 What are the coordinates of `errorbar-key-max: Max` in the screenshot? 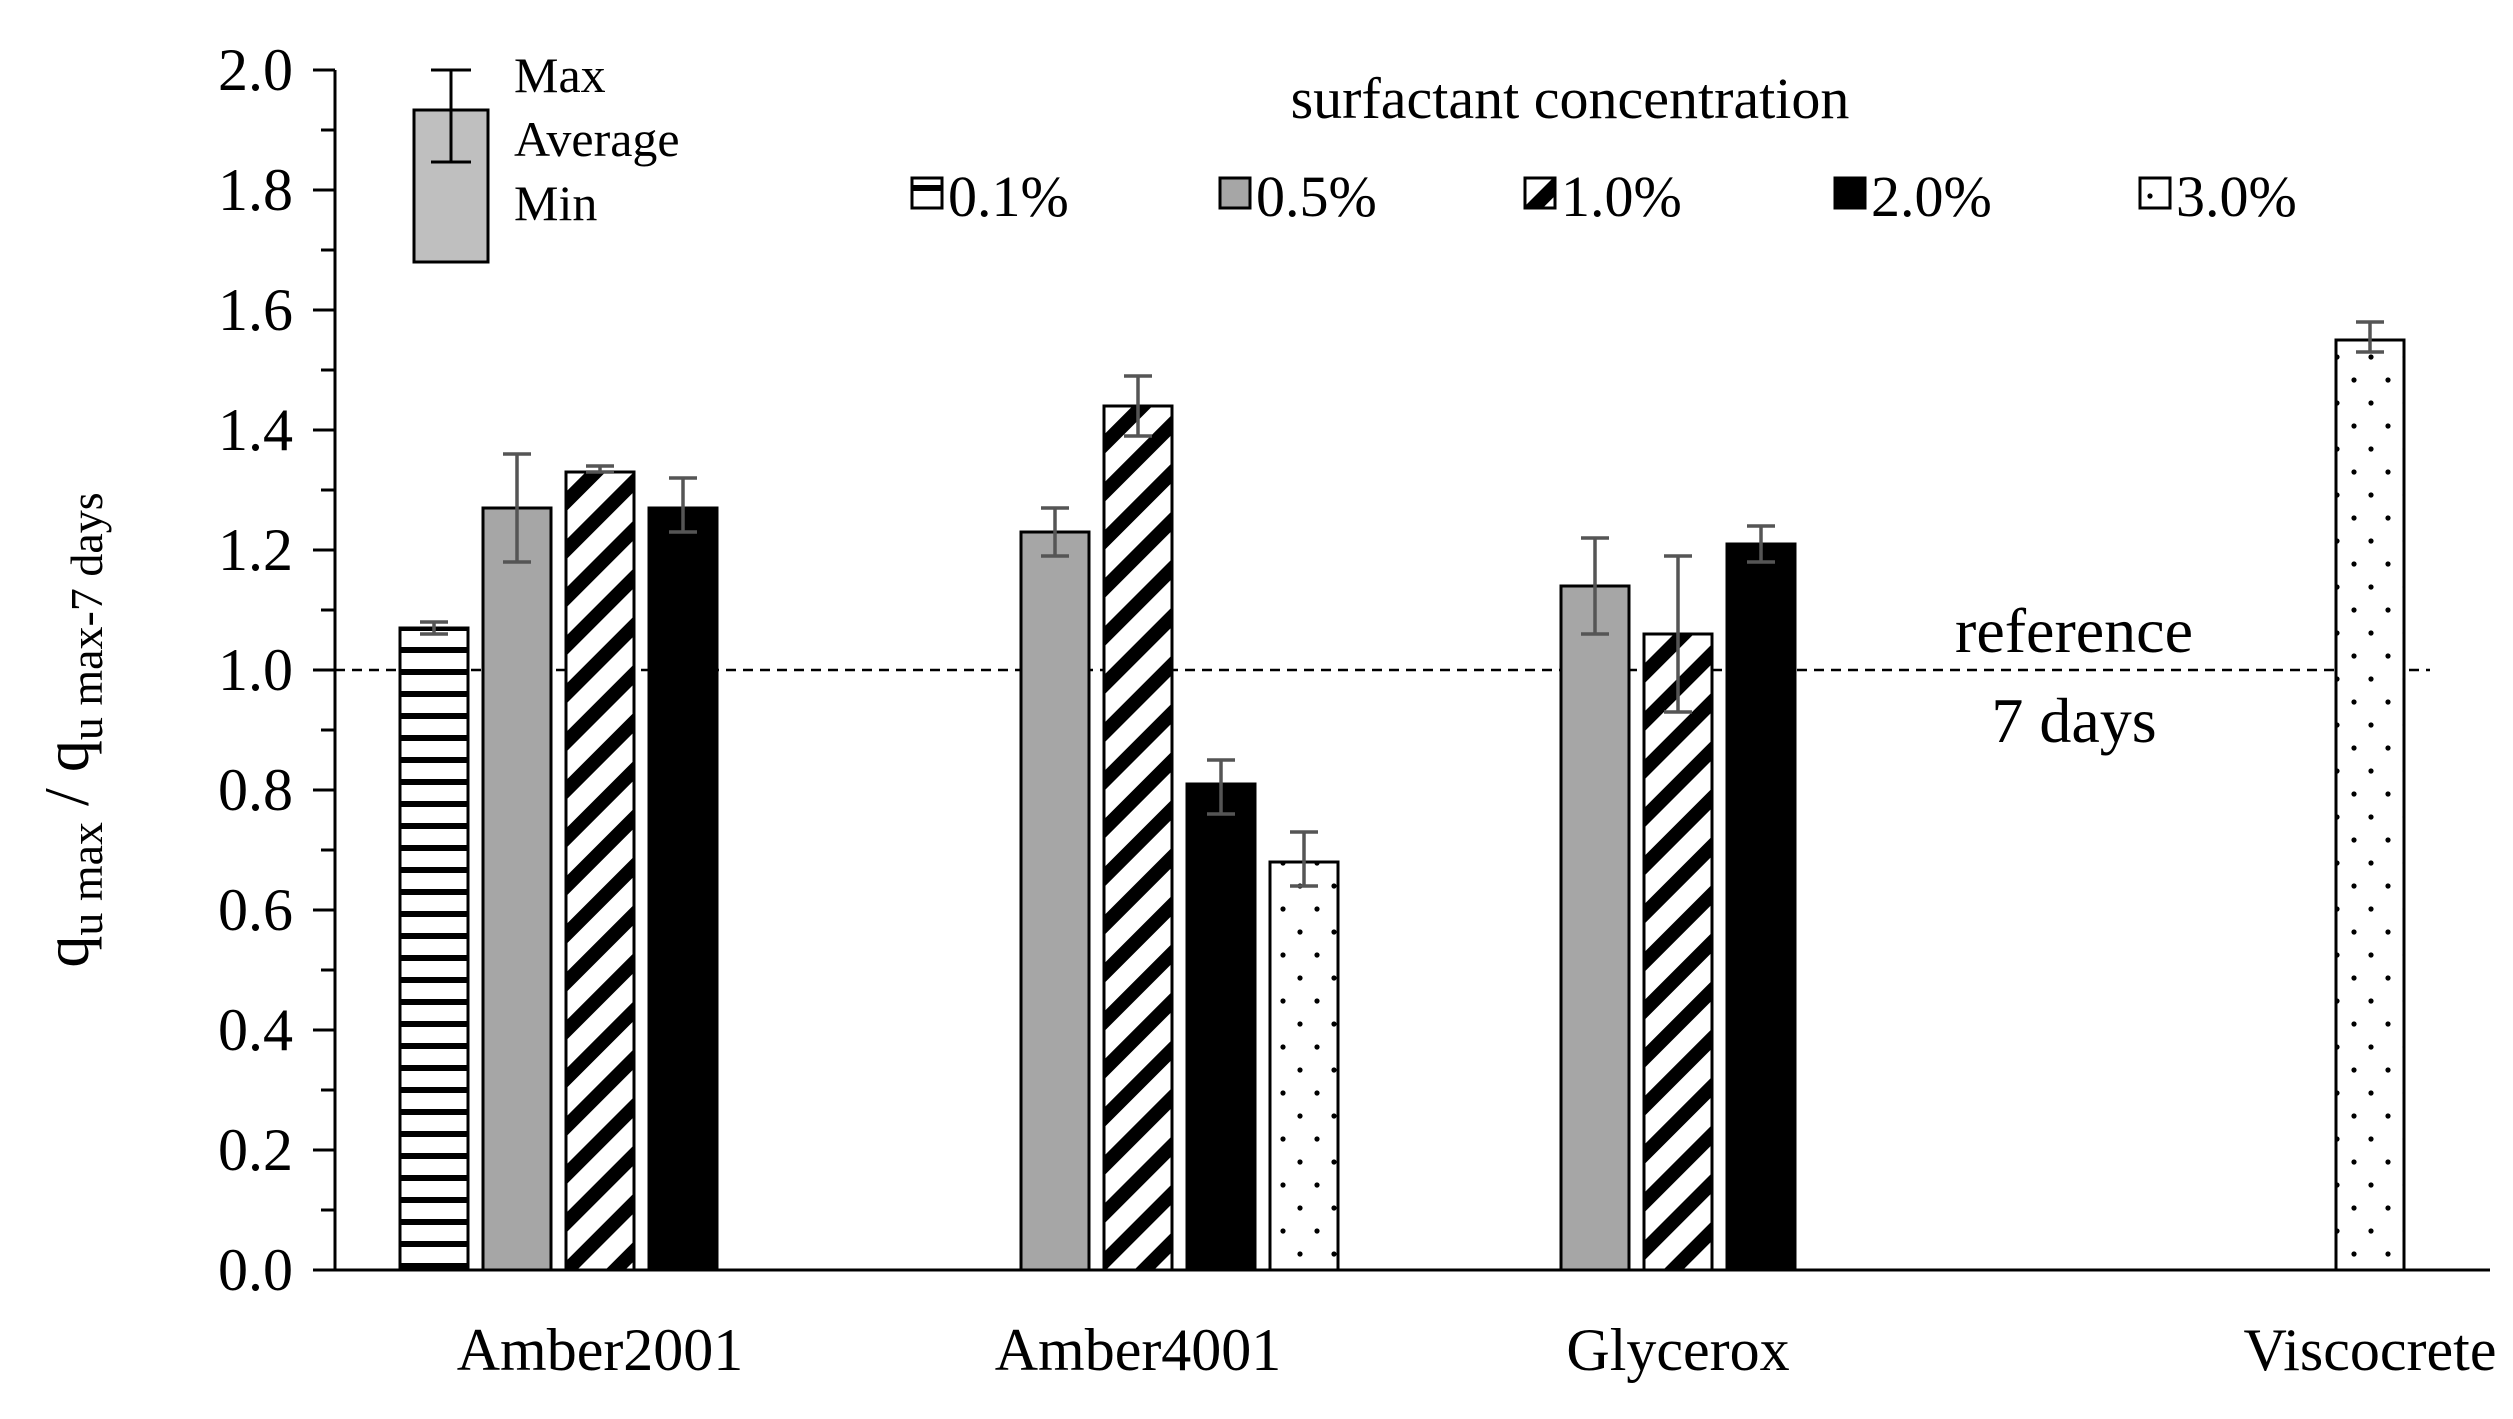 It's located at (560, 75).